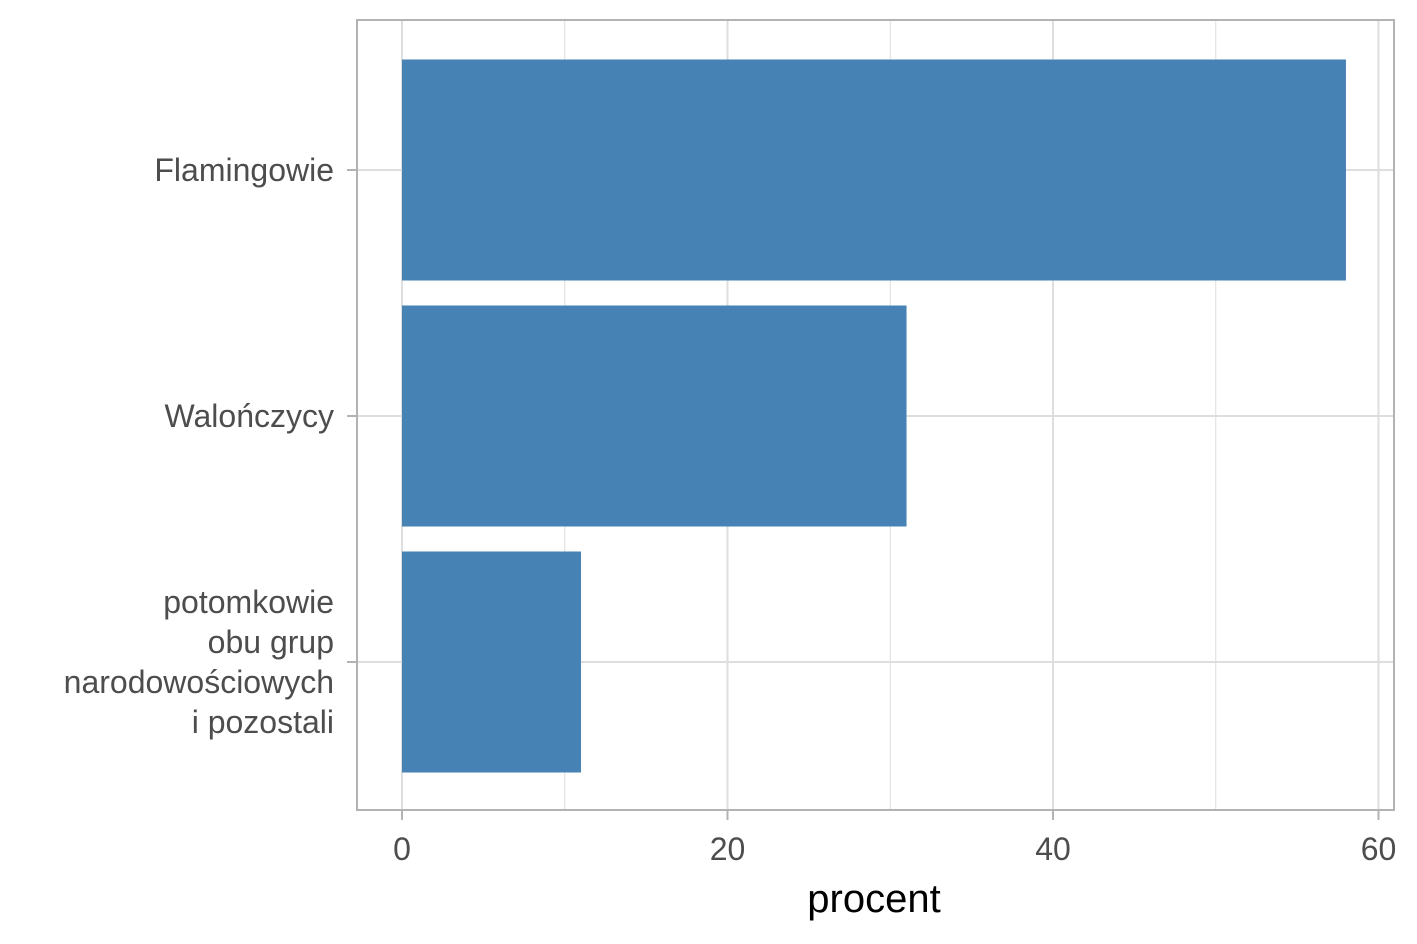  Describe the element at coordinates (271, 642) in the screenshot. I see `y-tick-label: obu grup` at that location.